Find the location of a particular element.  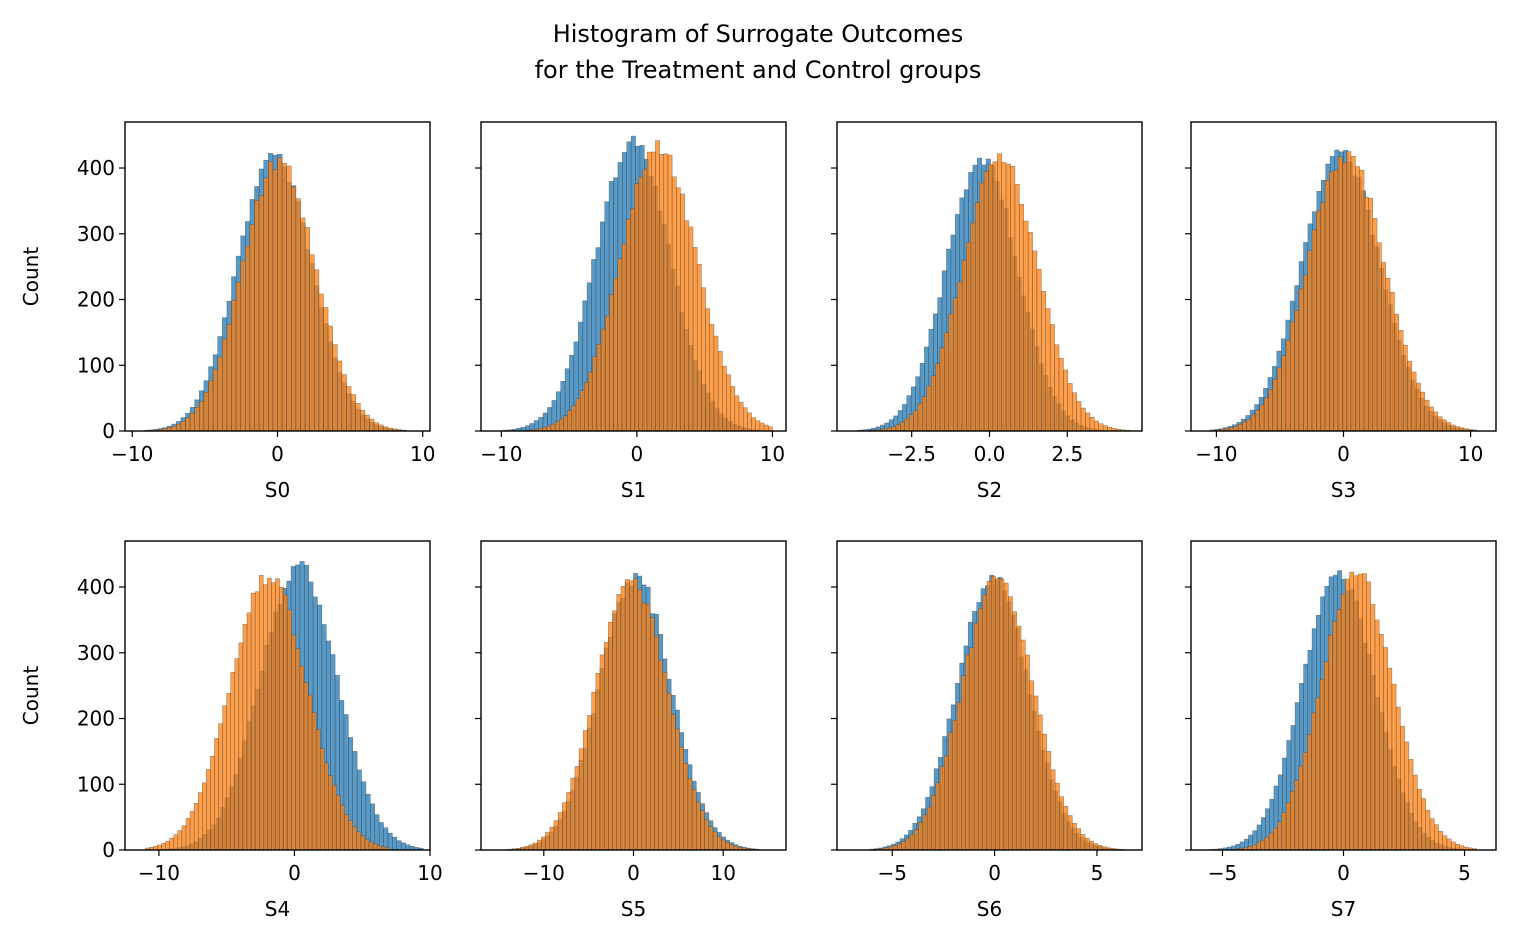

x-tick-label: −10 is located at coordinates (132, 454).